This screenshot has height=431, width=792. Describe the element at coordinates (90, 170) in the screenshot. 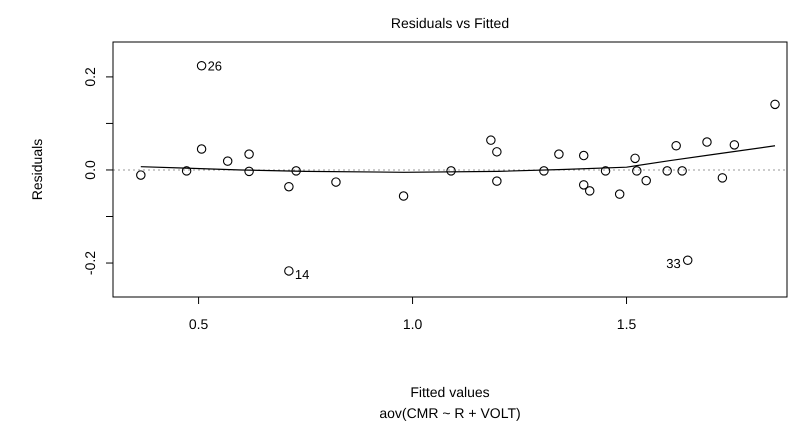

I see `y-tick-label: 0.0` at that location.